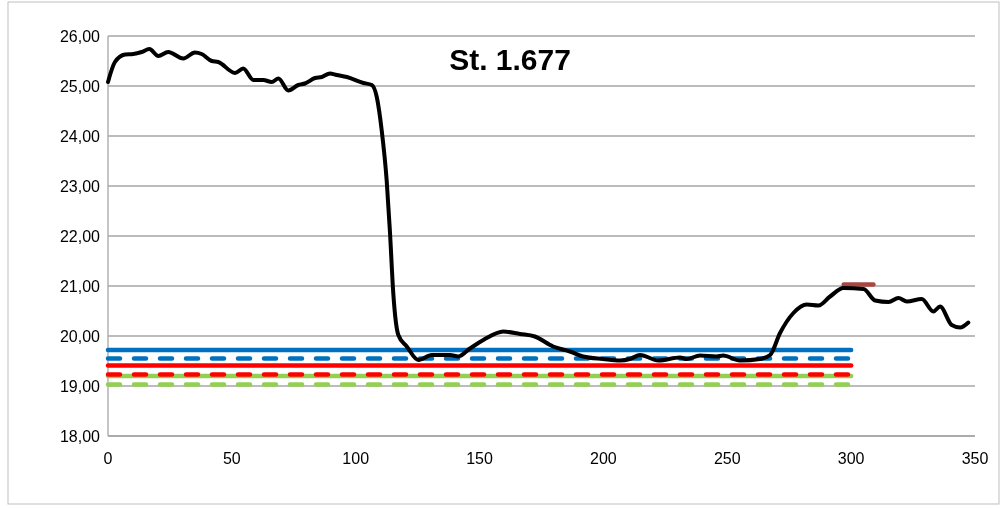 The image size is (1005, 508). What do you see at coordinates (80, 86) in the screenshot?
I see `y-tick-label: 25,00` at bounding box center [80, 86].